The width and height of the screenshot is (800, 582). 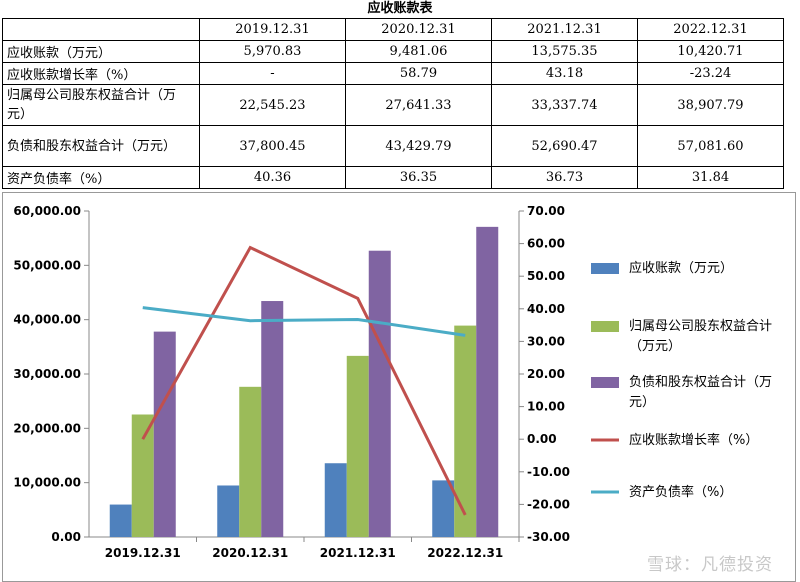 What do you see at coordinates (418, 51) in the screenshot?
I see `table-cell: 9,481.06` at bounding box center [418, 51].